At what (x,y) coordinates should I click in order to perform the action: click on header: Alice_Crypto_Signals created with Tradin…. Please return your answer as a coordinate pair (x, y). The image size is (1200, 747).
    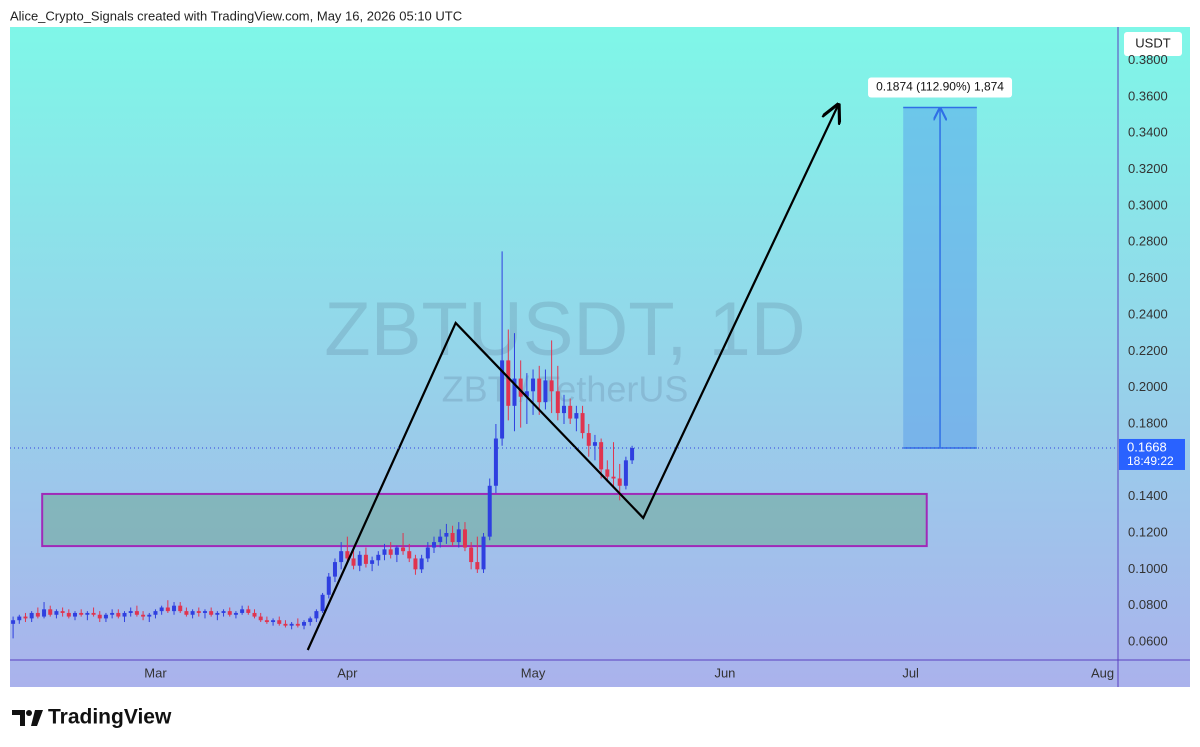
    Looking at the image, I should click on (236, 15).